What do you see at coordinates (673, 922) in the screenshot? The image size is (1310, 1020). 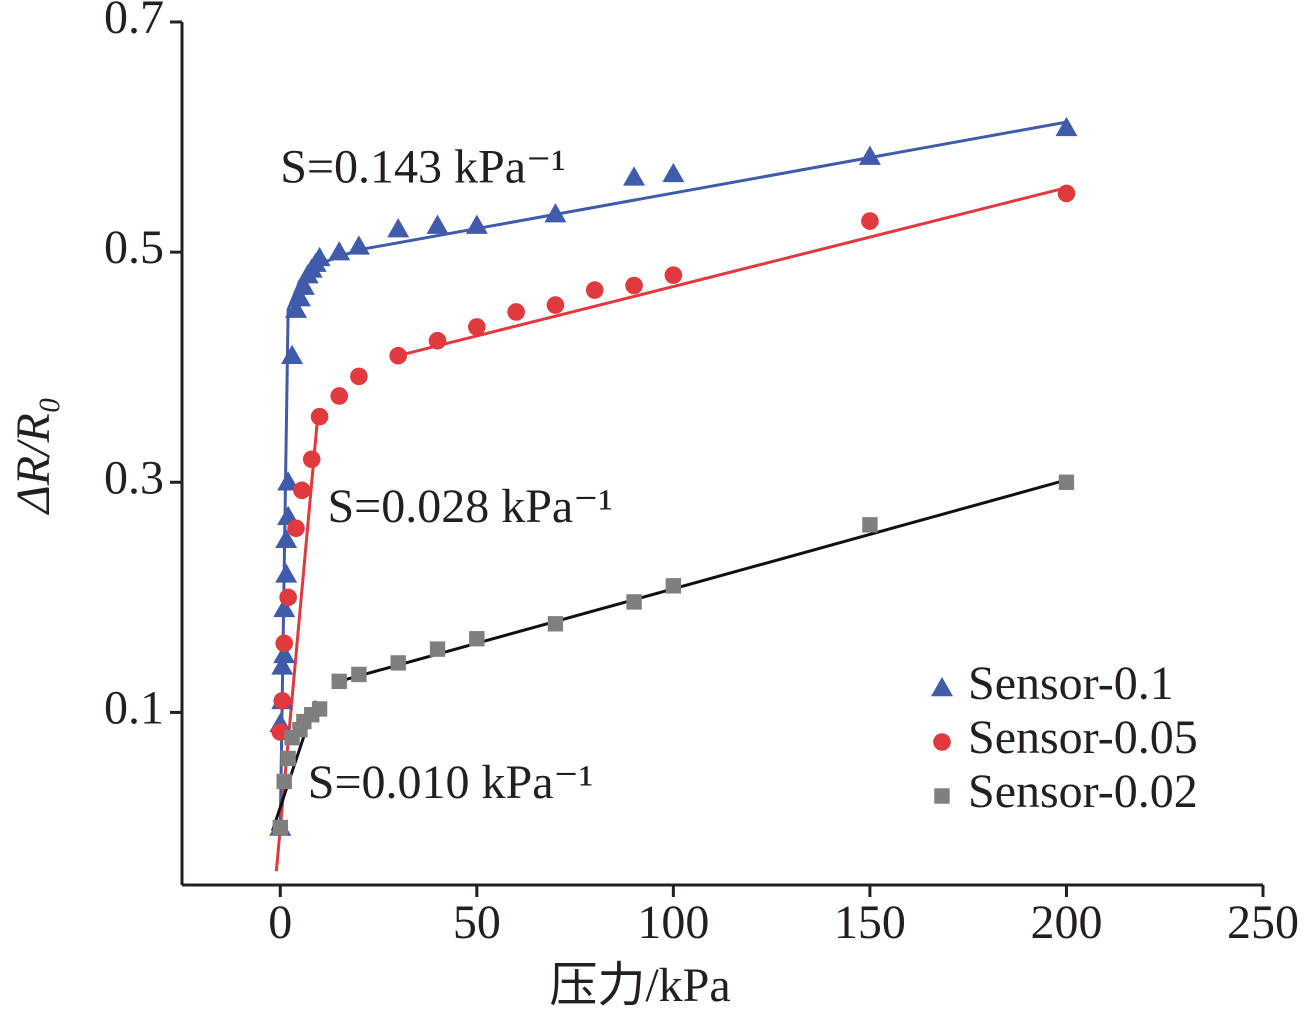 I see `x-tick-label: 100` at bounding box center [673, 922].